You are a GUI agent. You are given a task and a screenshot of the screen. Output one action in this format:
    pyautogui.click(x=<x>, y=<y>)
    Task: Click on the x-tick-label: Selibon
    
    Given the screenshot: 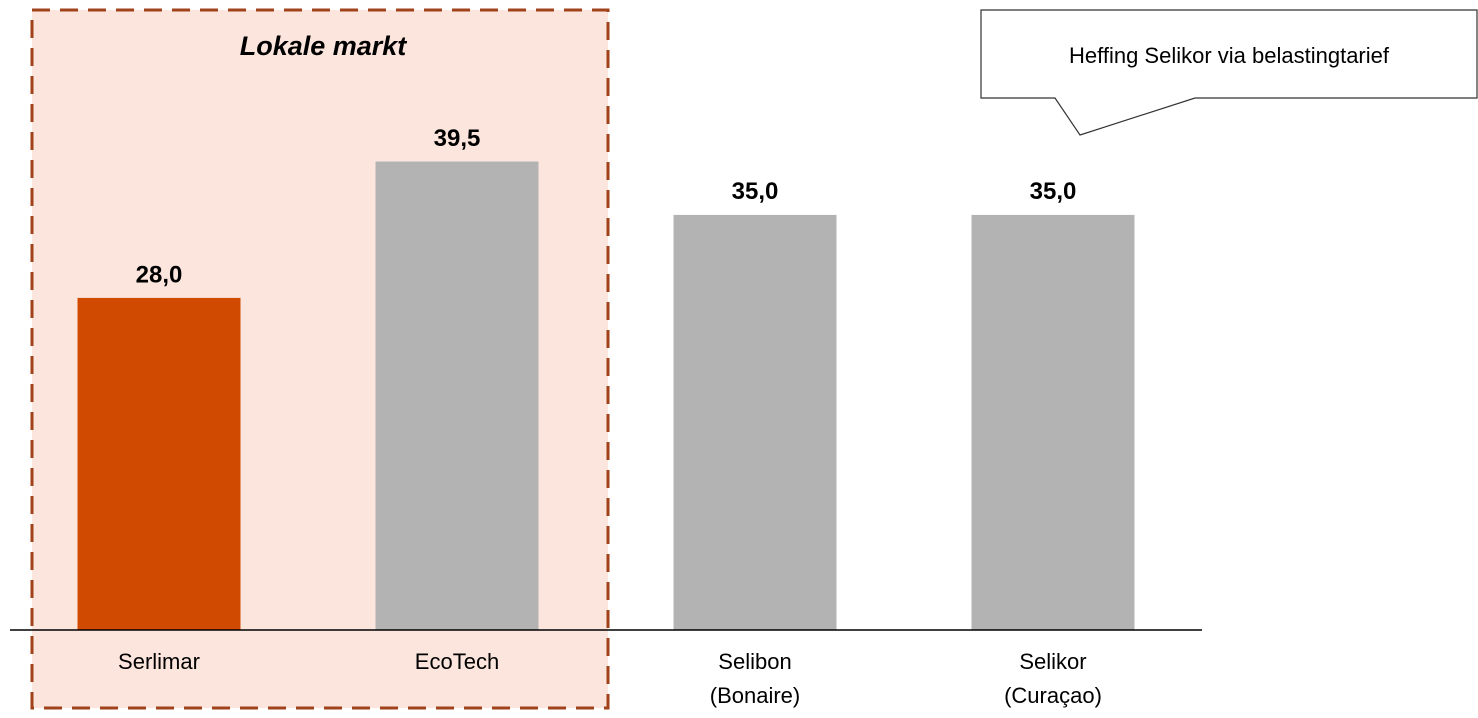 What is the action you would take?
    pyautogui.click(x=754, y=661)
    